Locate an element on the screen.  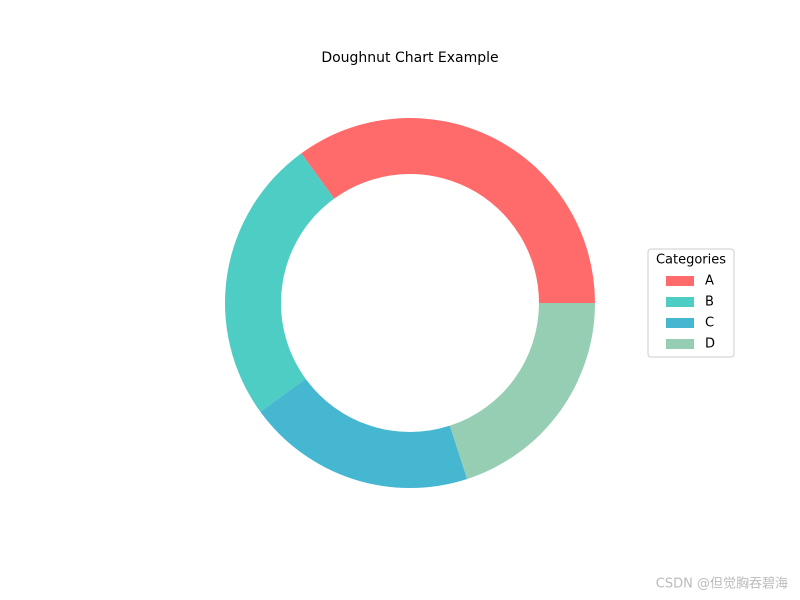
legend-title: Categories is located at coordinates (691, 260).